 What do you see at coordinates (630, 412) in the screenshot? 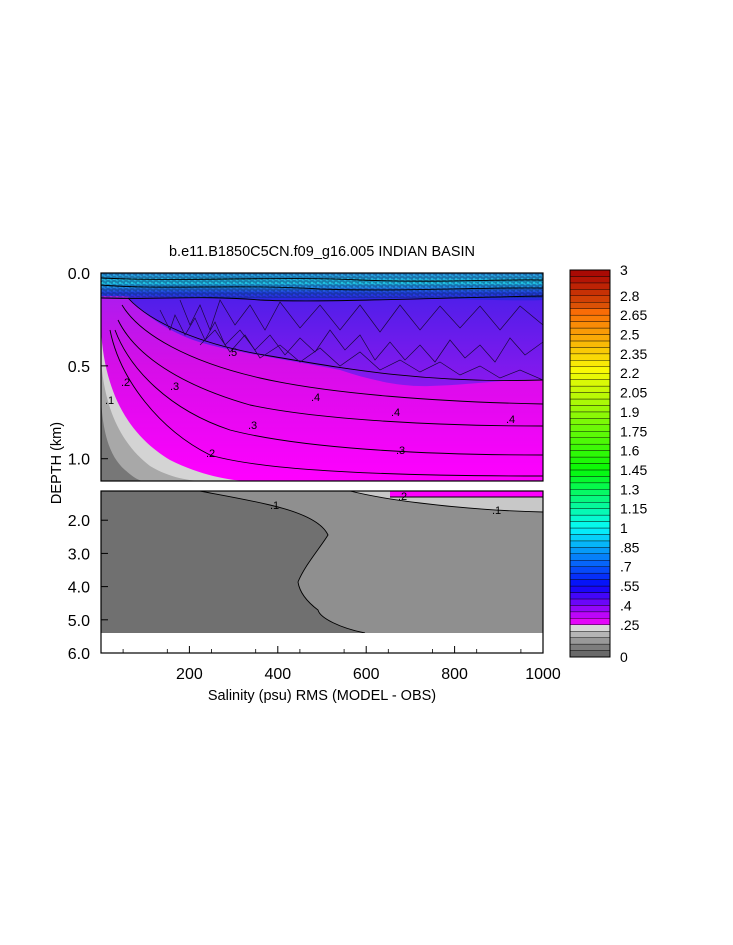
I see `colorbar-label: 1.9` at bounding box center [630, 412].